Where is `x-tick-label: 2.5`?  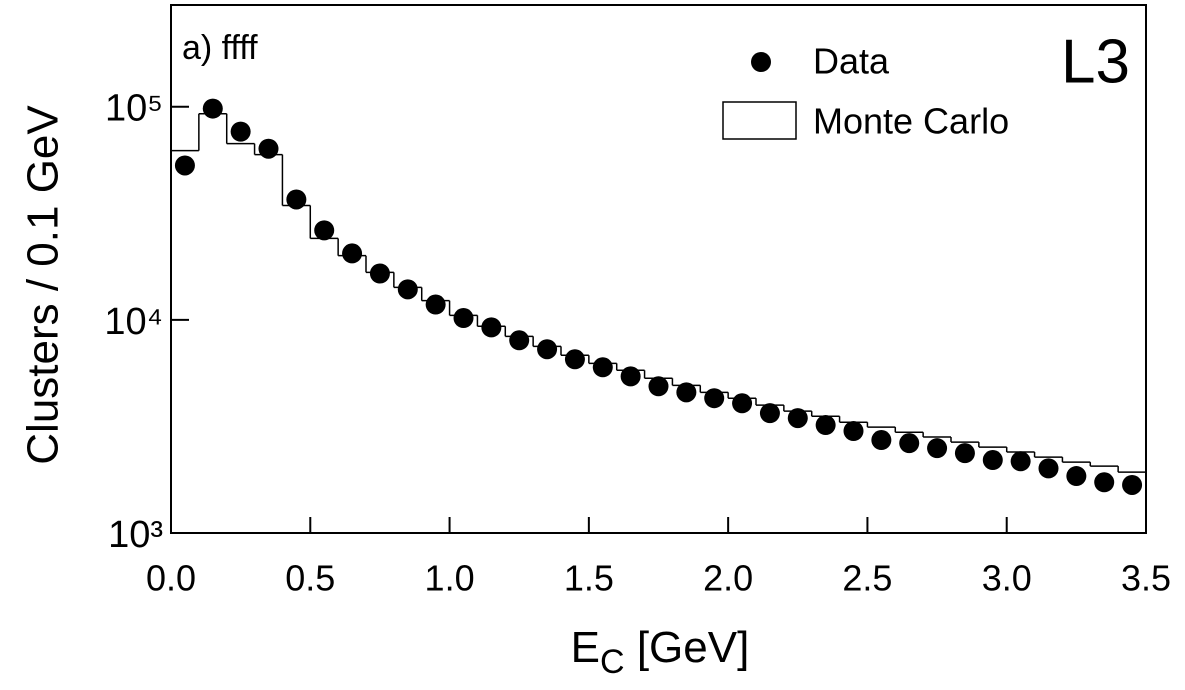 x-tick-label: 2.5 is located at coordinates (867, 578).